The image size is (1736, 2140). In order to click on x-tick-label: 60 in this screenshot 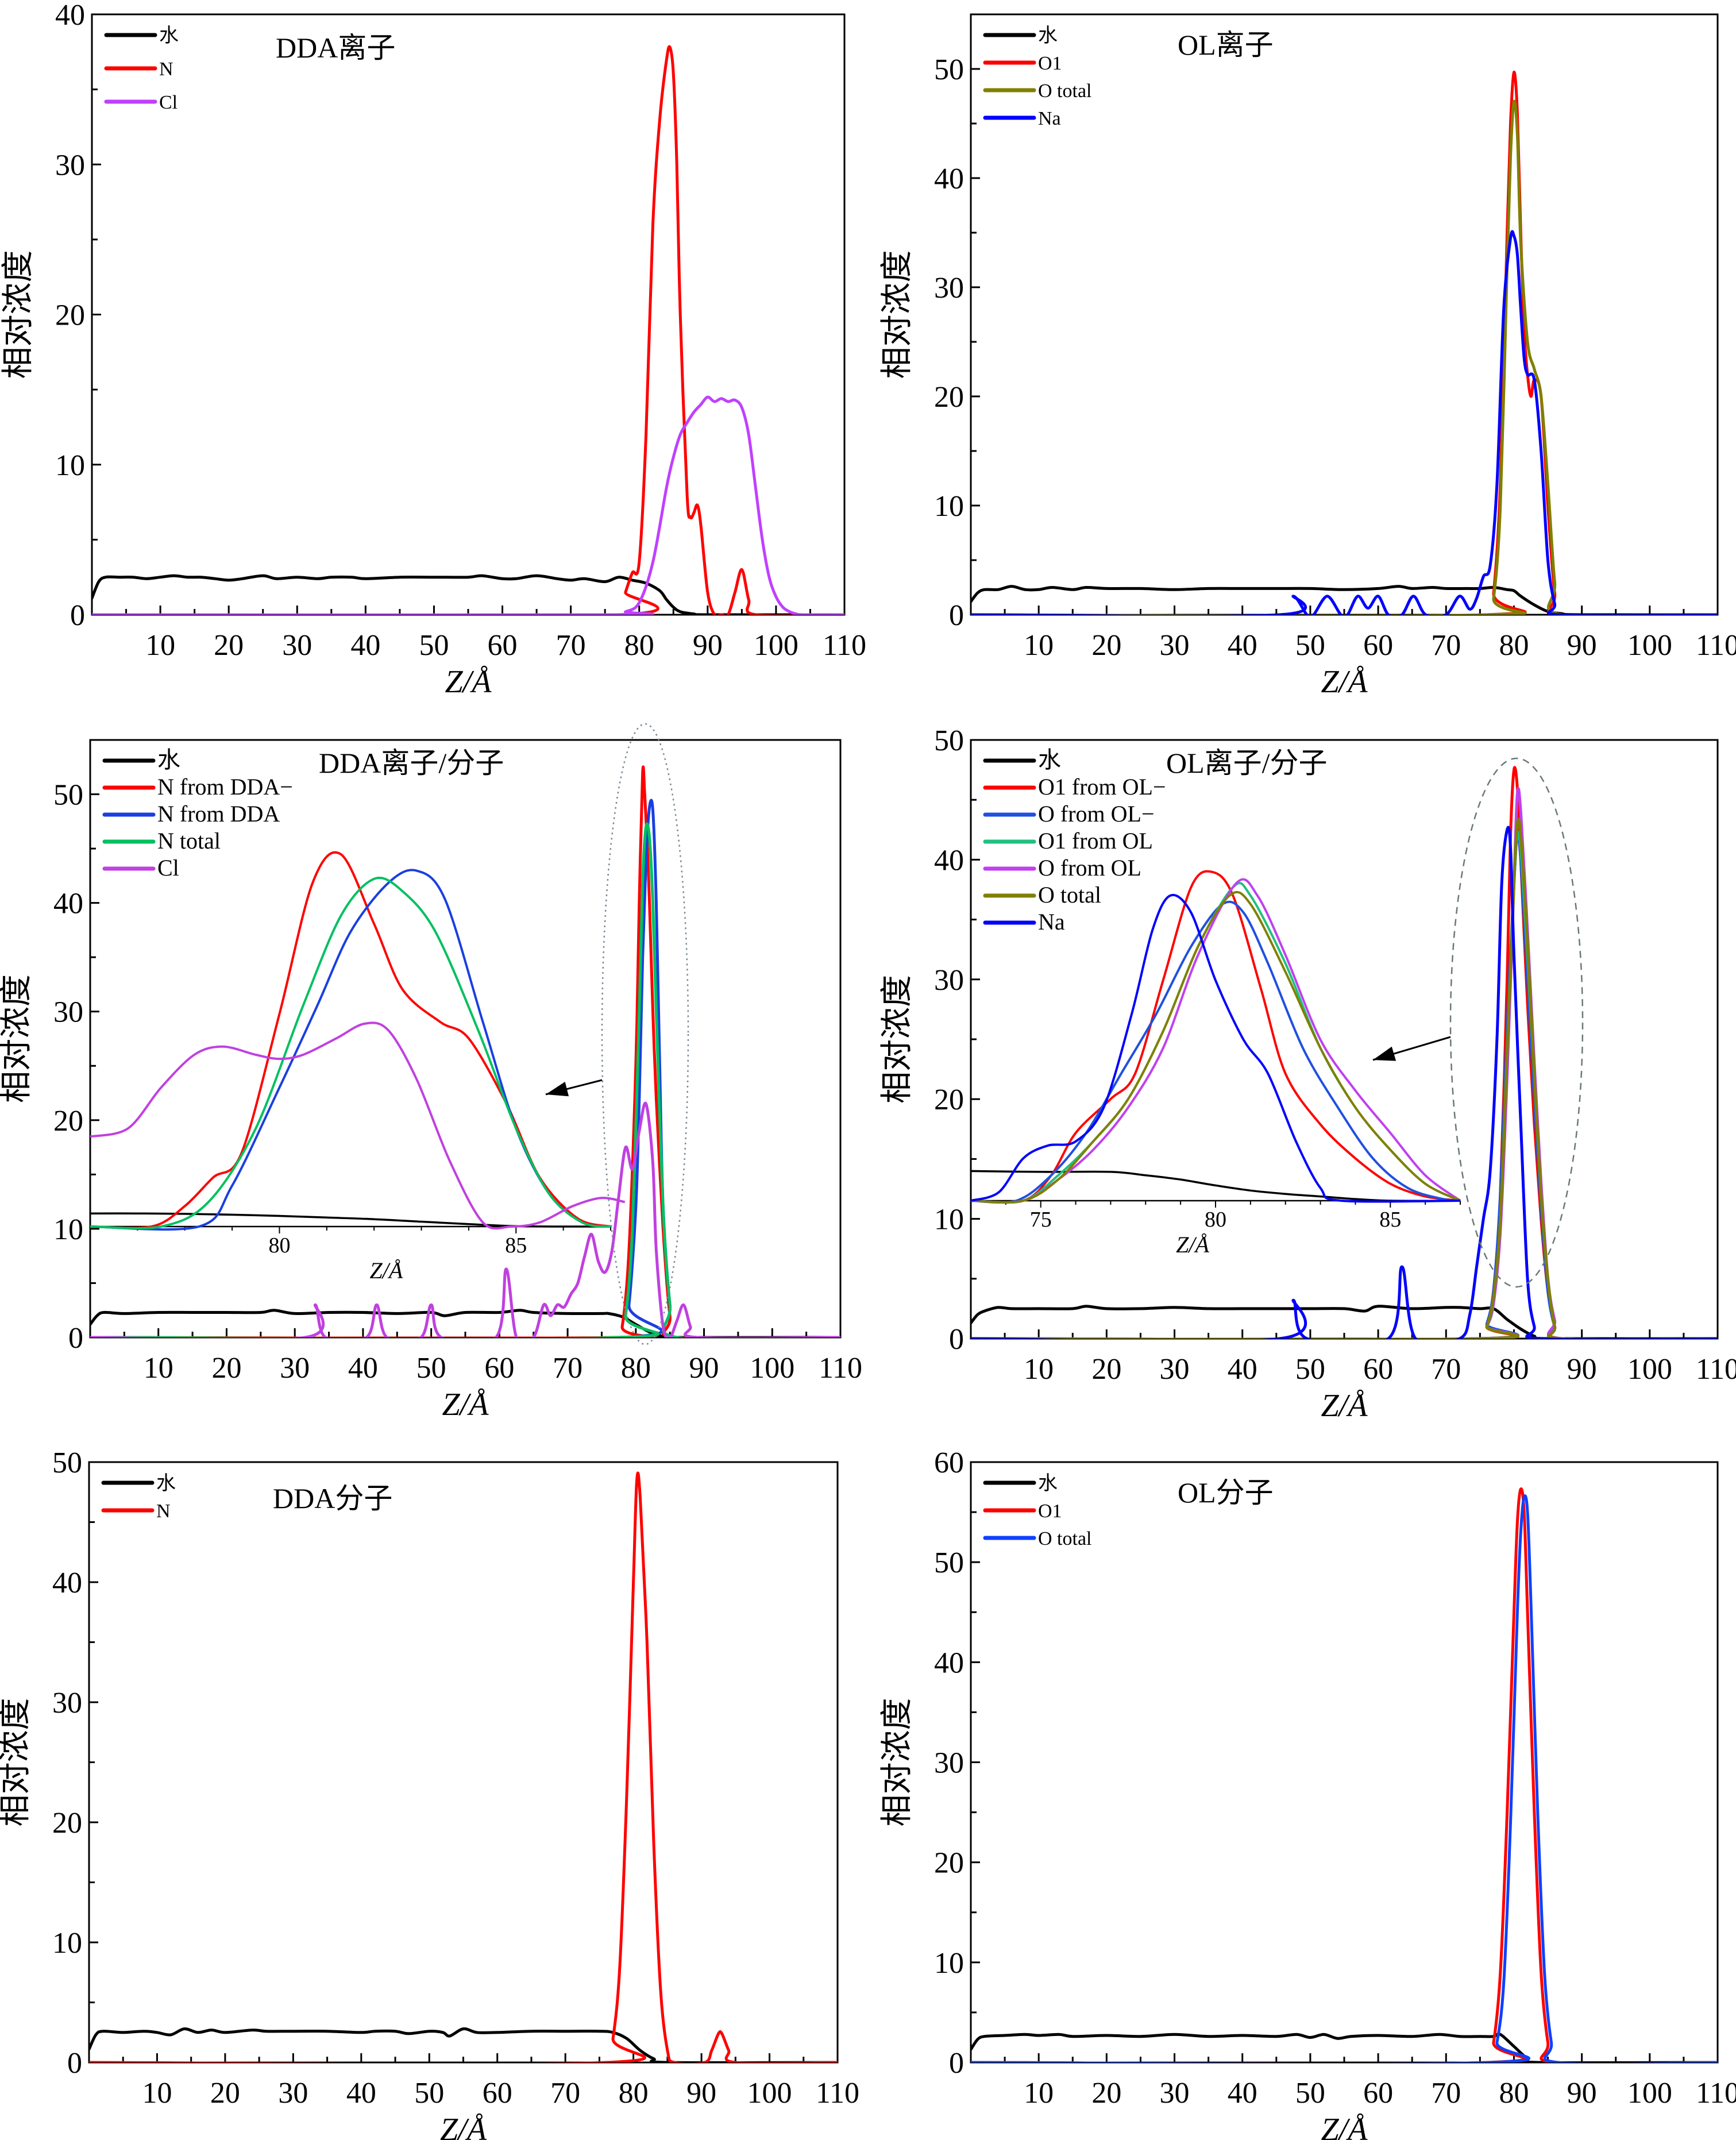, I will do `click(1378, 2093)`.